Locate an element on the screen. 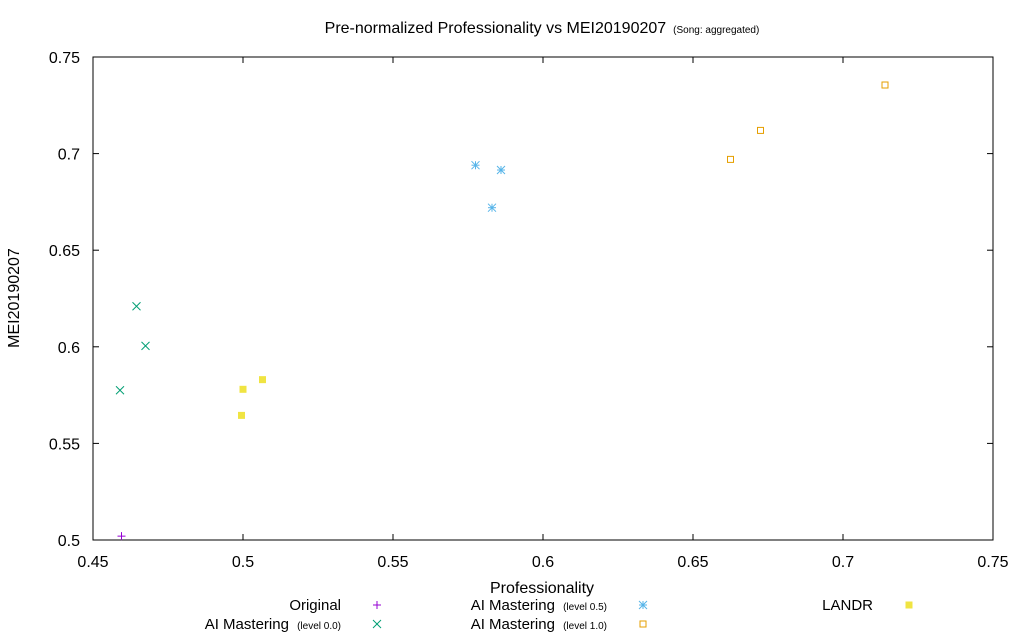 This screenshot has height=640, width=1024. legend-label-suffix: (level 1.0) is located at coordinates (585, 626).